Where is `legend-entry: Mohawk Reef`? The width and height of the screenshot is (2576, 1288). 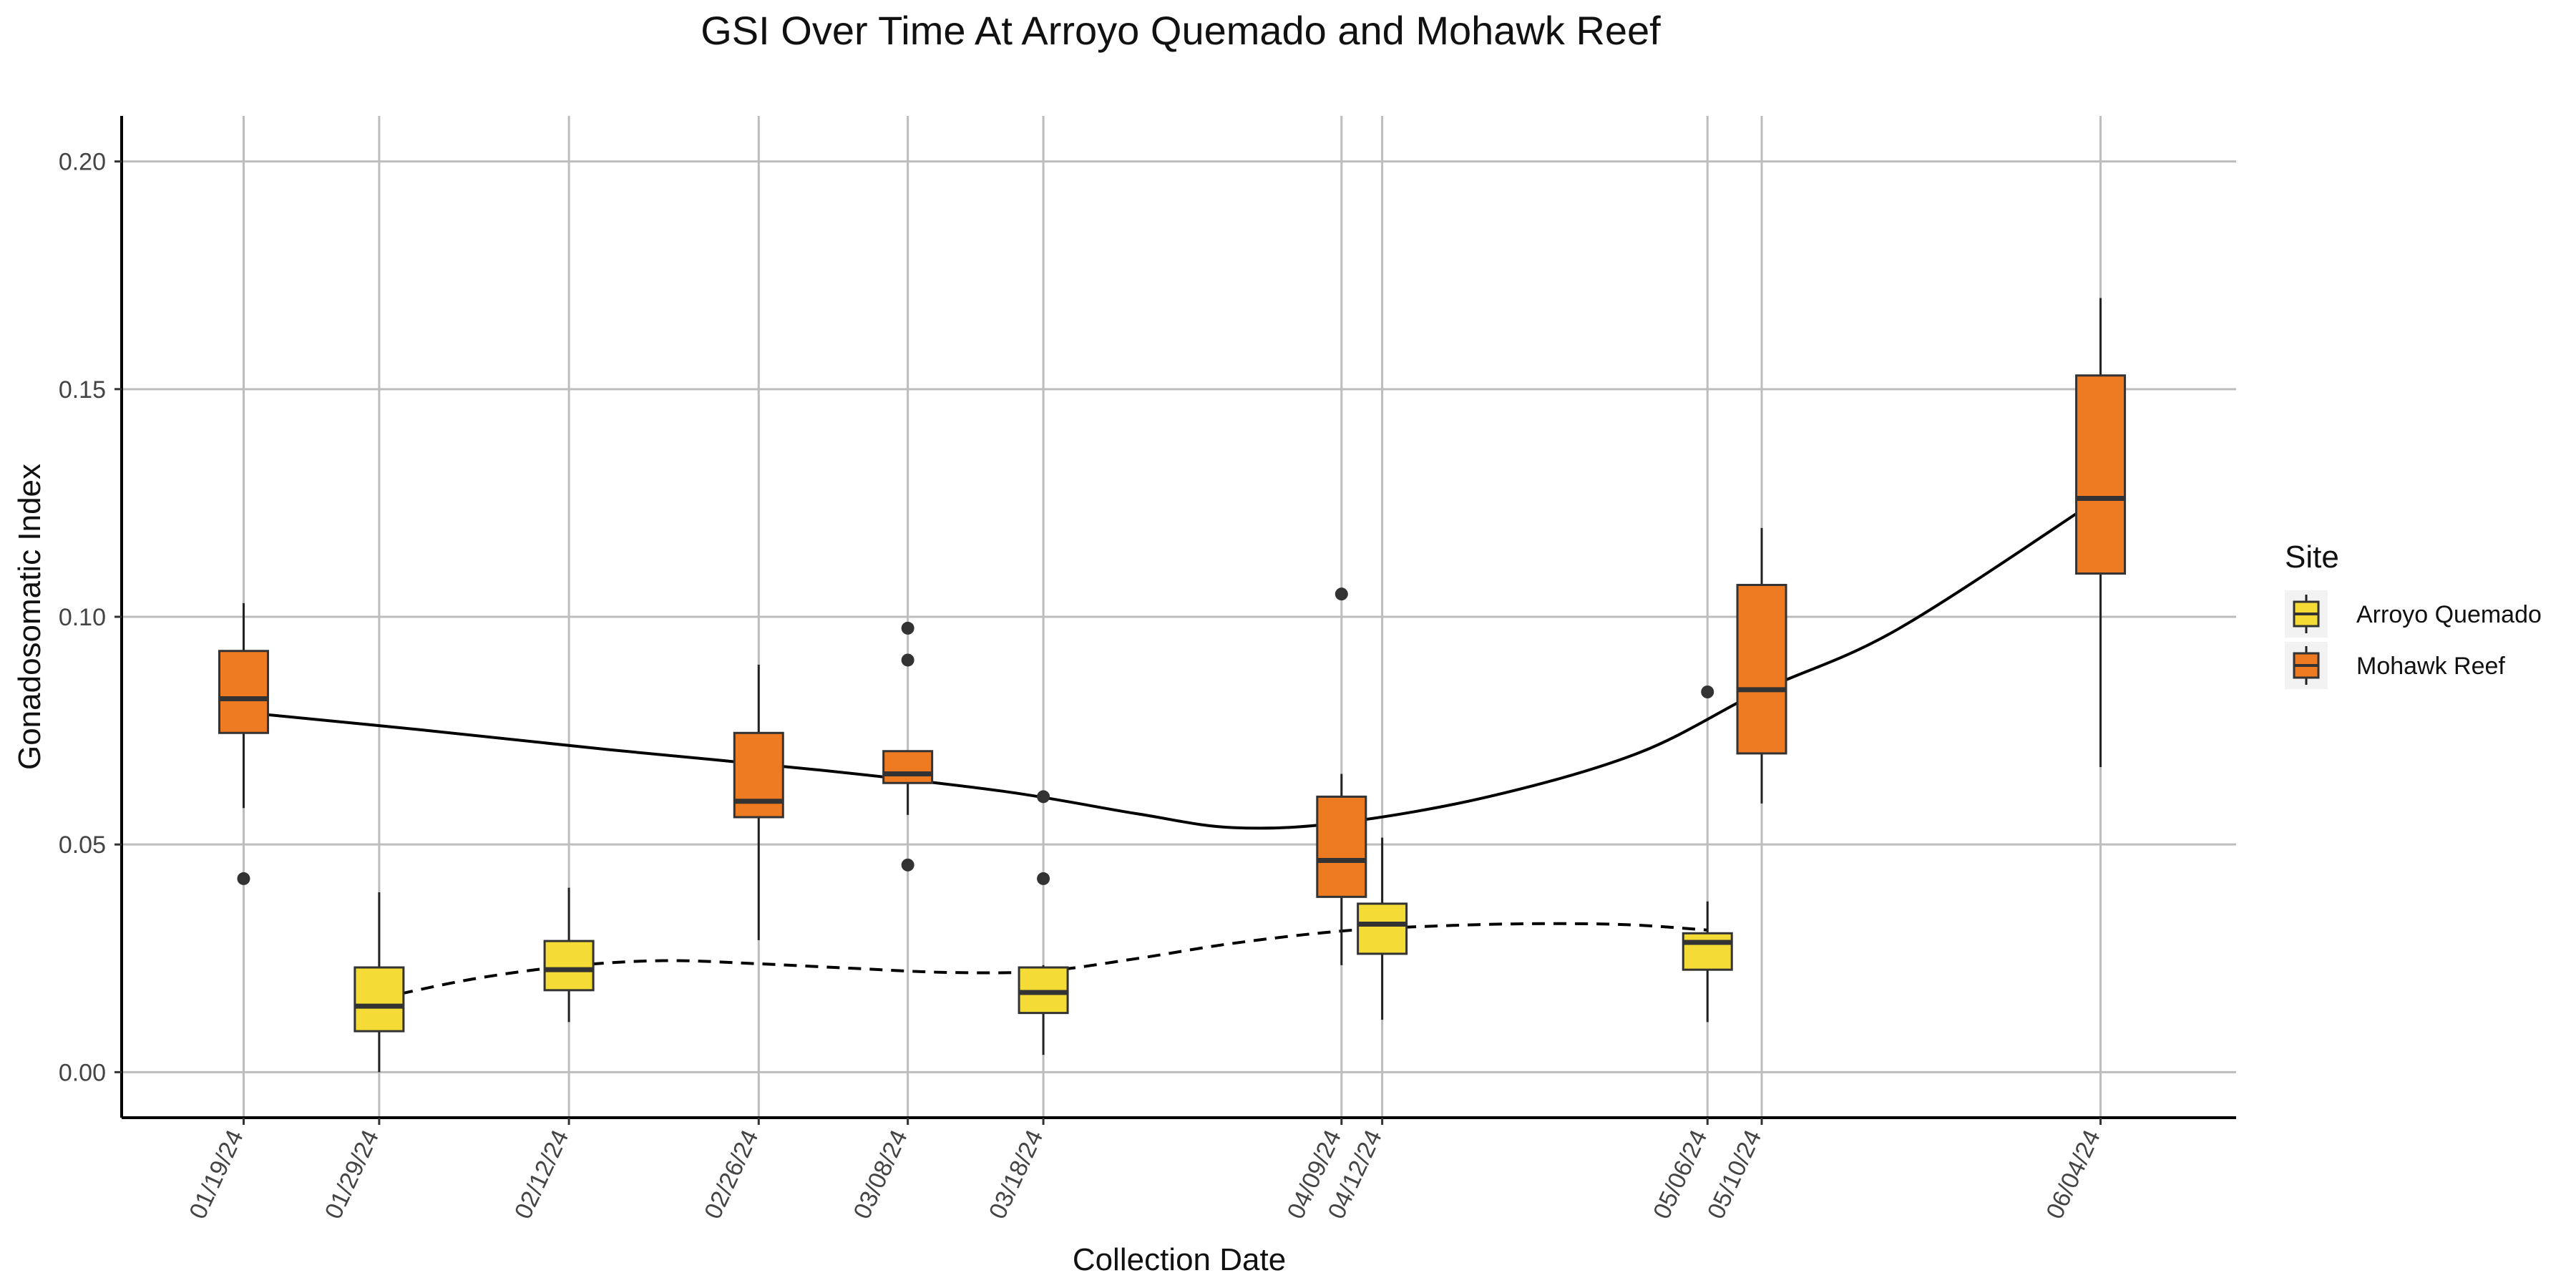 legend-entry: Mohawk Reef is located at coordinates (2395, 665).